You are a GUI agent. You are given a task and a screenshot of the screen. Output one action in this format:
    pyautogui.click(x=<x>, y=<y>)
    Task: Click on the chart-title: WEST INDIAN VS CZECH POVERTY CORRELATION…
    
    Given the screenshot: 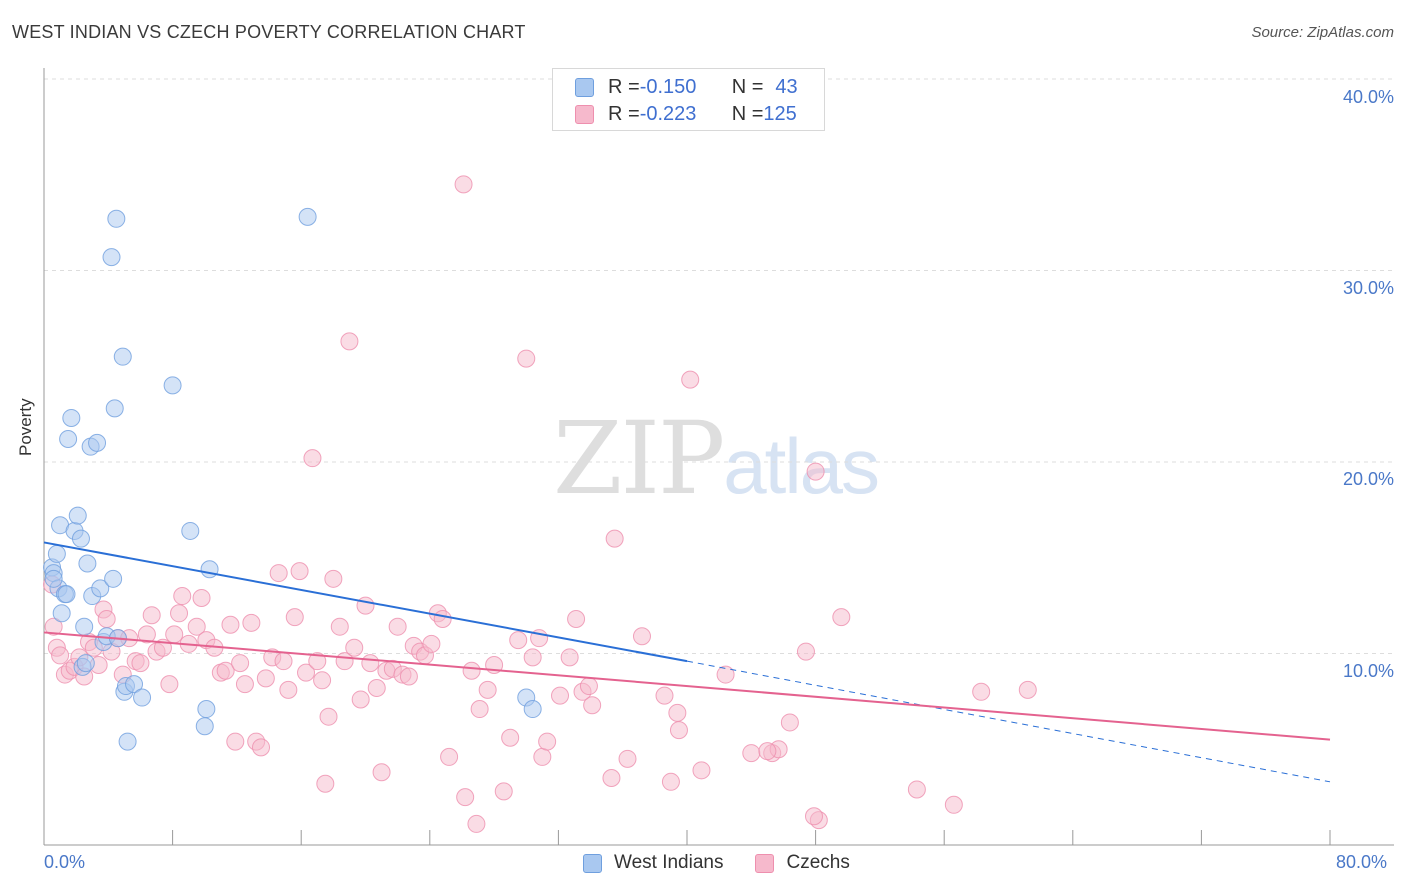 What is the action you would take?
    pyautogui.click(x=269, y=32)
    